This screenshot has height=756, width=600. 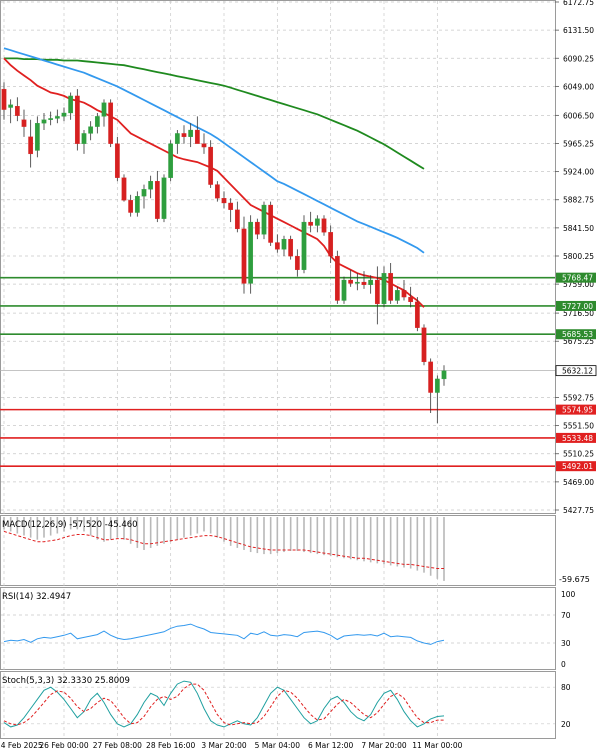 I want to click on price-tick-label: 6131.50, so click(x=578, y=30).